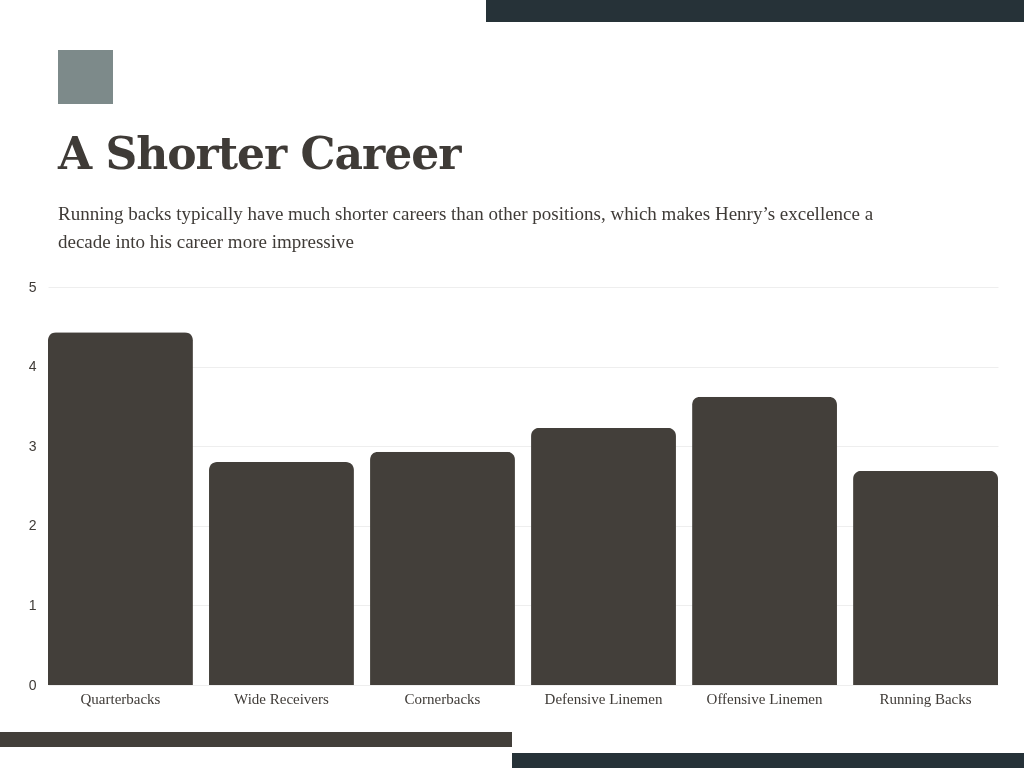  Describe the element at coordinates (466, 228) in the screenshot. I see `chart-subtitle: Running backs typically have much shorter careers than other positions, which makes Henry’s excellence a decade into his career more impressive` at that location.